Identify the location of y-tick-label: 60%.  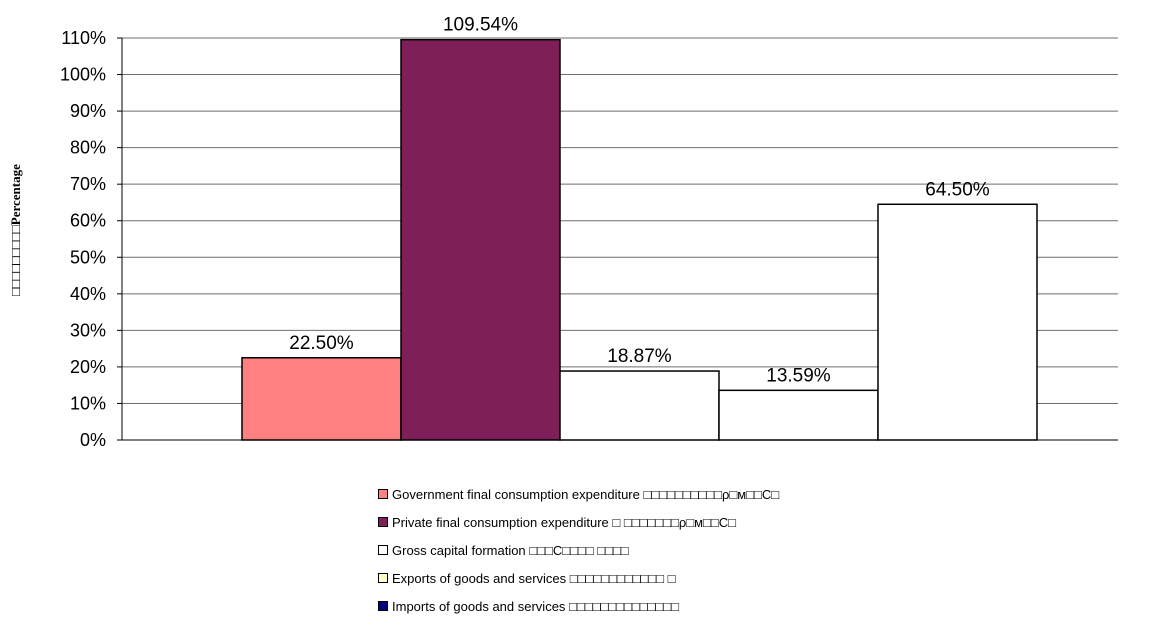
(88, 221).